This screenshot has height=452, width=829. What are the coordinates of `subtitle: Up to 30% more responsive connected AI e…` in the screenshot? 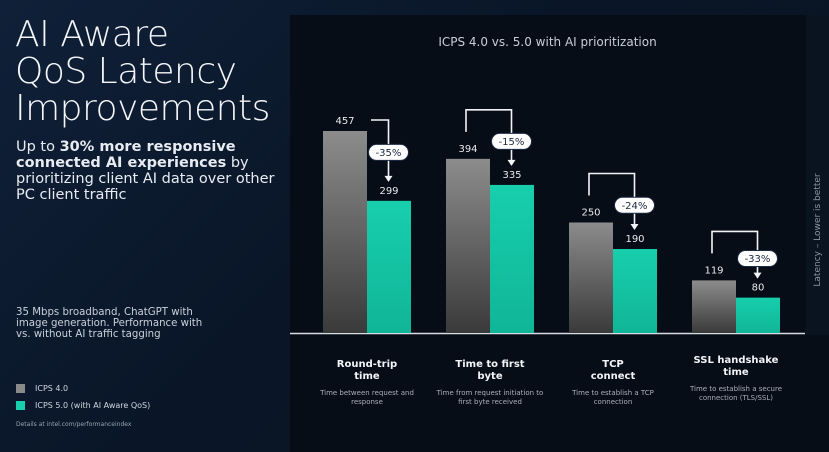 It's located at (146, 171).